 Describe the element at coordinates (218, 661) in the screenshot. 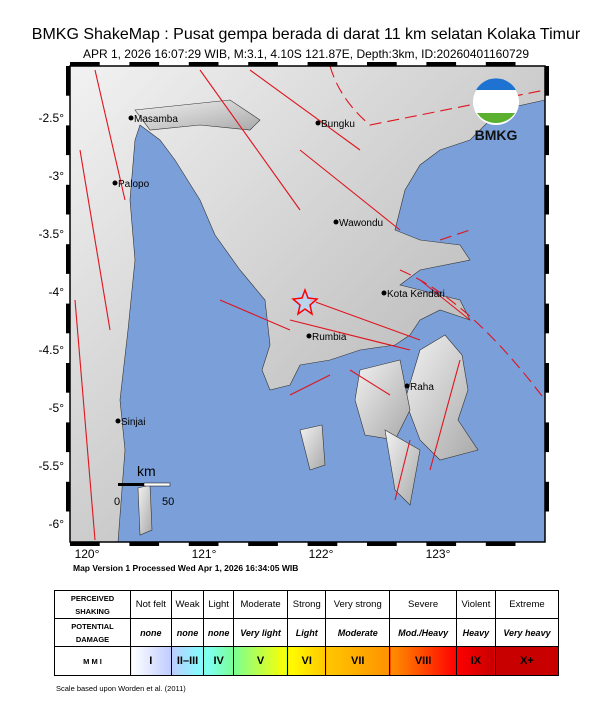

I see `mmi-cell: IV` at that location.